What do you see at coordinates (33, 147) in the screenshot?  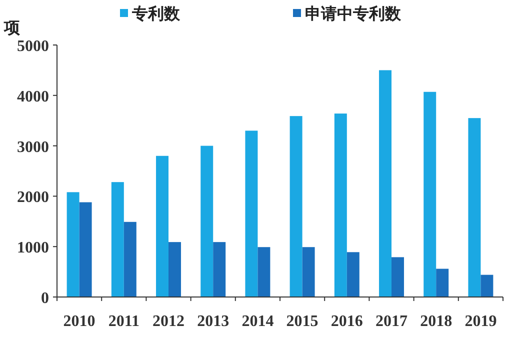 I see `y-tick-label: 3000` at bounding box center [33, 147].